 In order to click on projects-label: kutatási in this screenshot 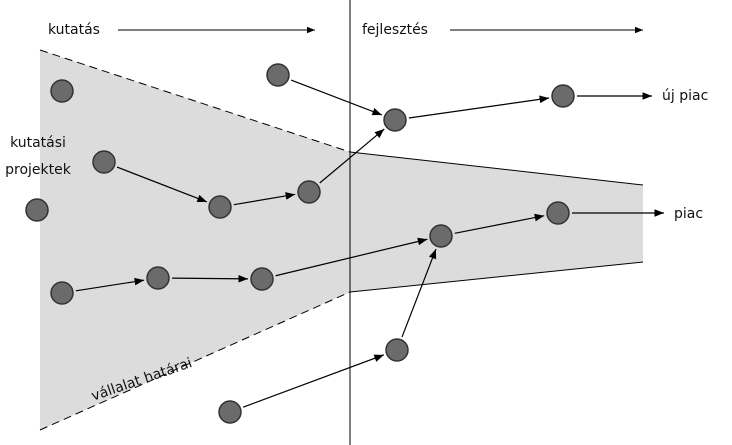, I will do `click(38, 143)`.